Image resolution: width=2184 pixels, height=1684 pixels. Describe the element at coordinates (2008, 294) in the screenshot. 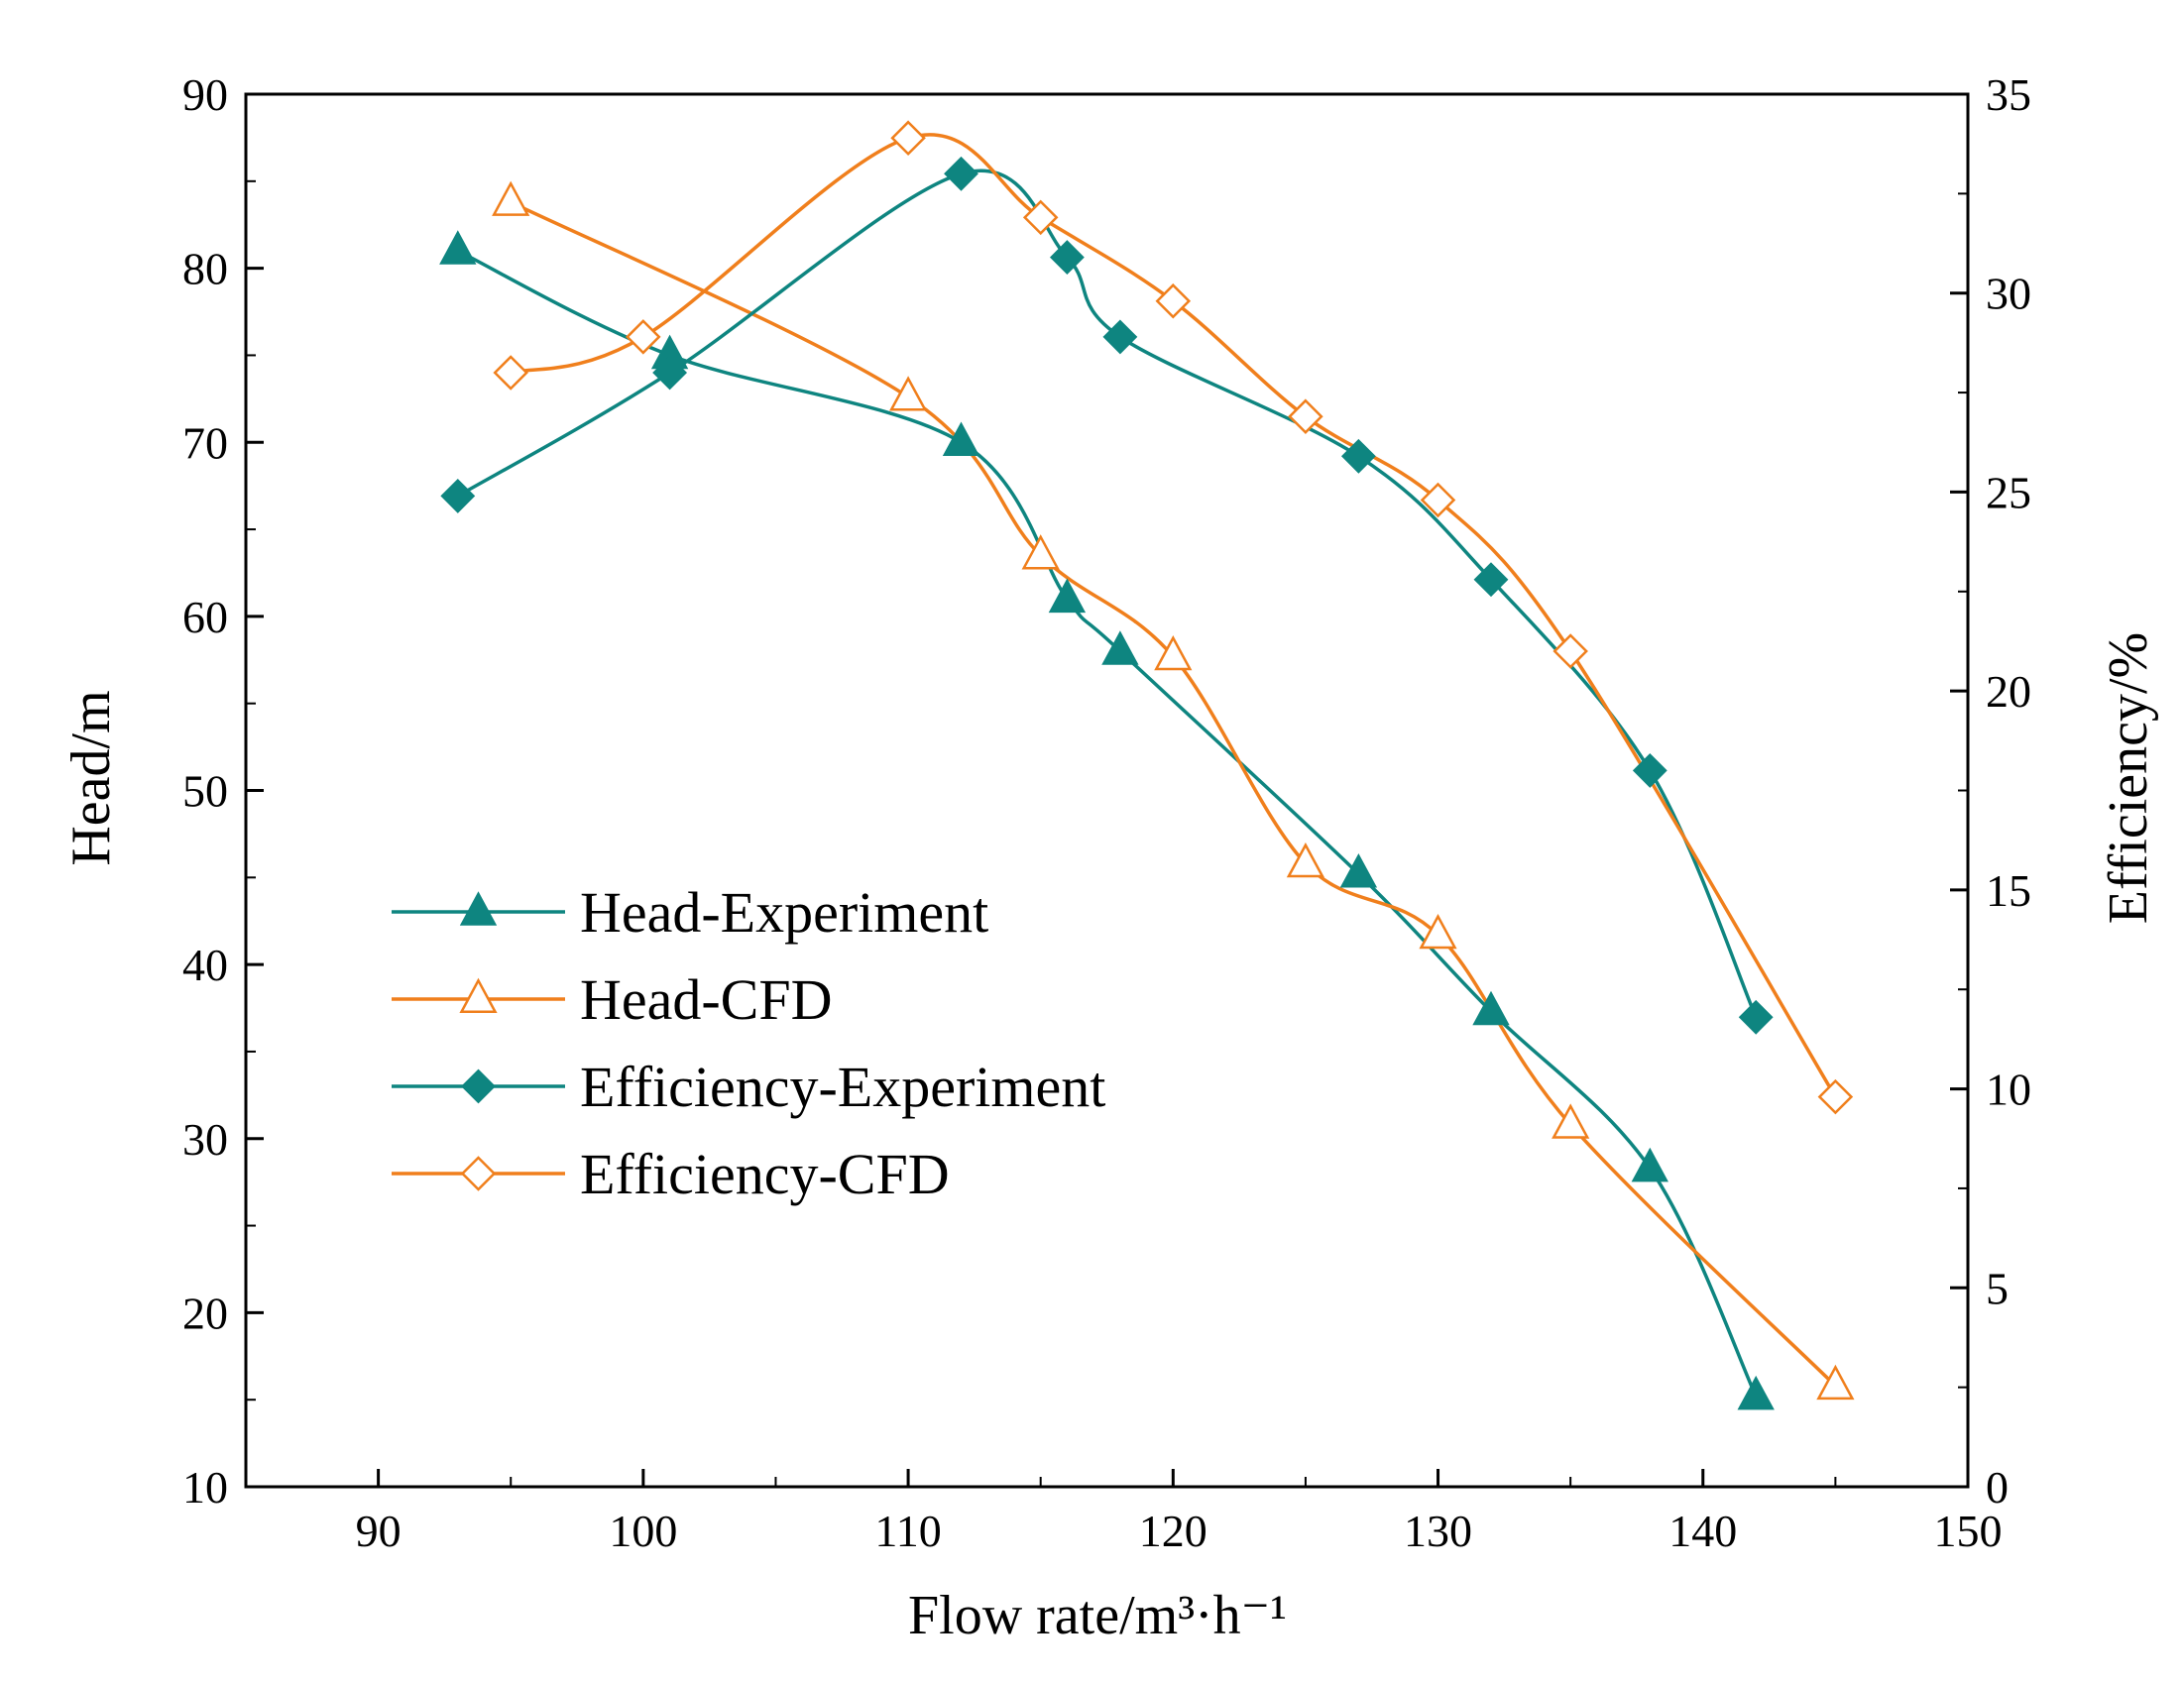

I see `y-right-tick-label: 30` at that location.